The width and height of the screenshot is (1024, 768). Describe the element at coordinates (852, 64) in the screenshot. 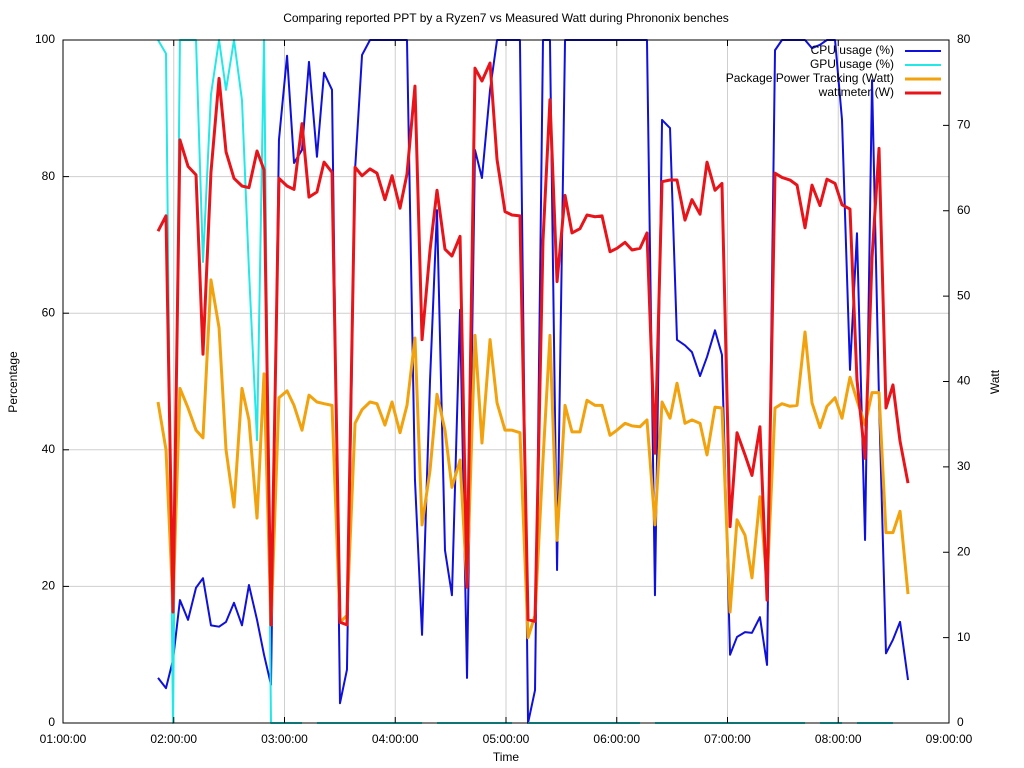

I see `legend-label: GPU usage (%)` at that location.